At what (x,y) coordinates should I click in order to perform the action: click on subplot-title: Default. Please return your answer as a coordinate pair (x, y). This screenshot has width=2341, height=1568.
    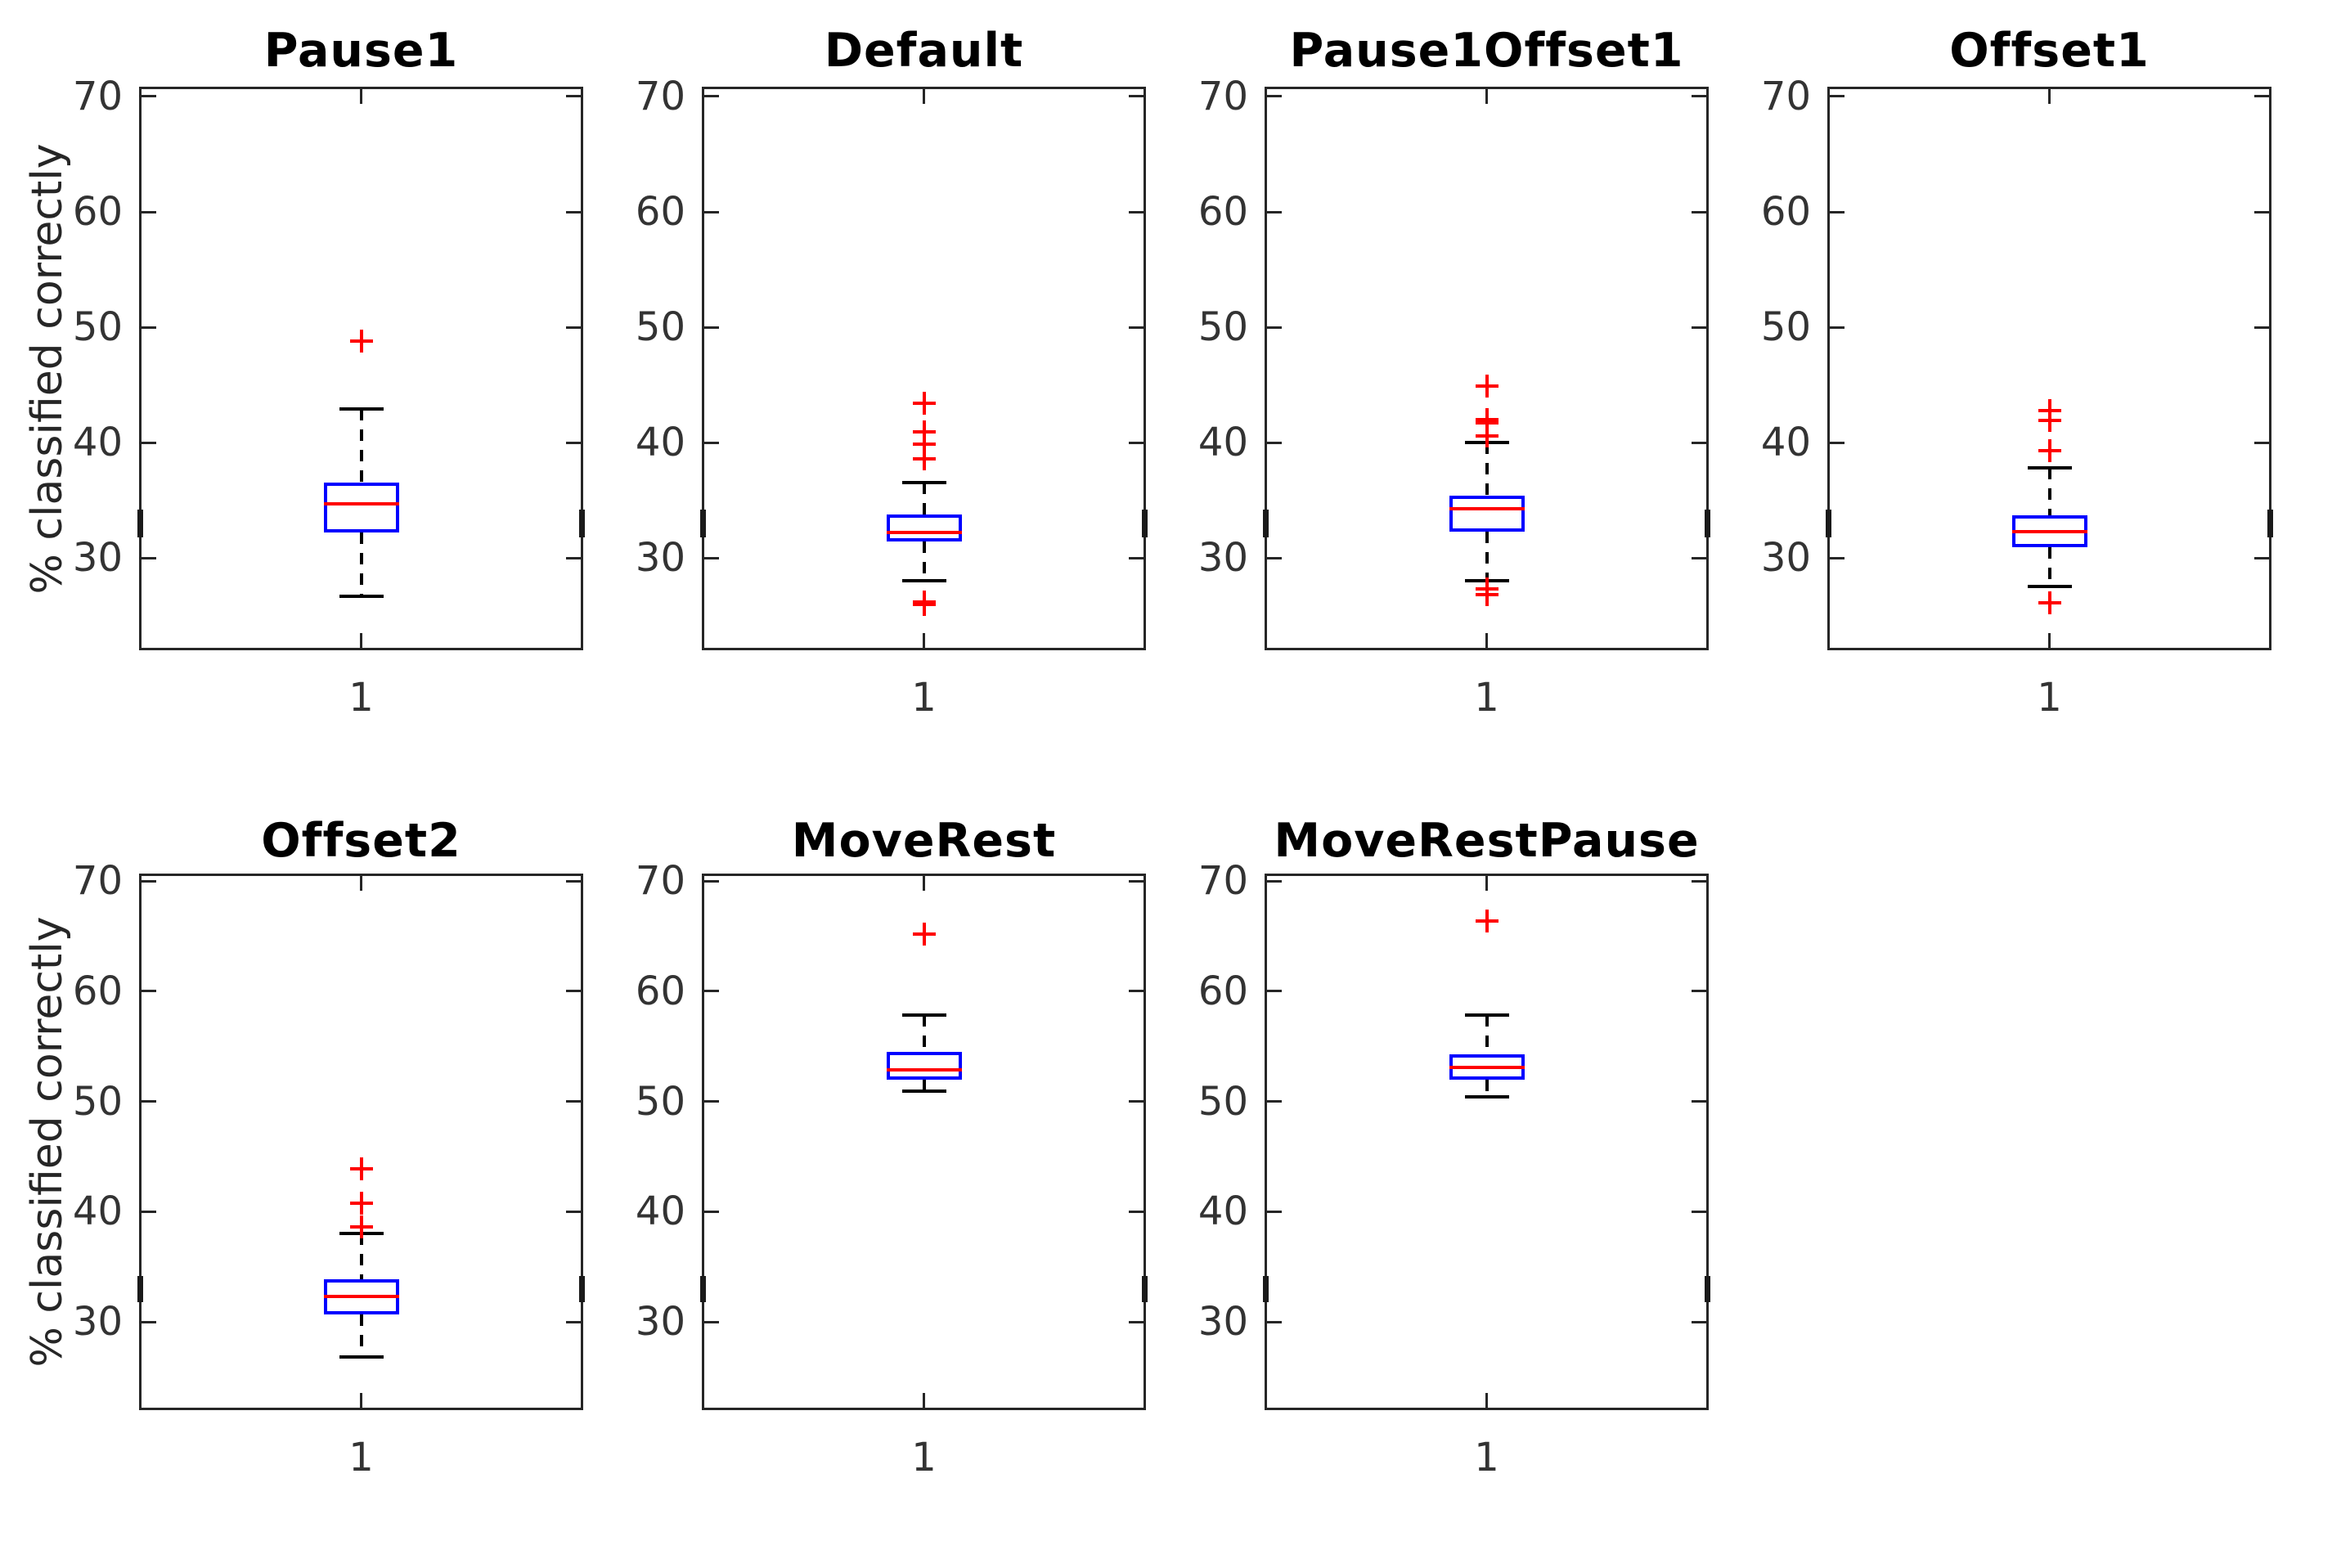
    Looking at the image, I should click on (924, 51).